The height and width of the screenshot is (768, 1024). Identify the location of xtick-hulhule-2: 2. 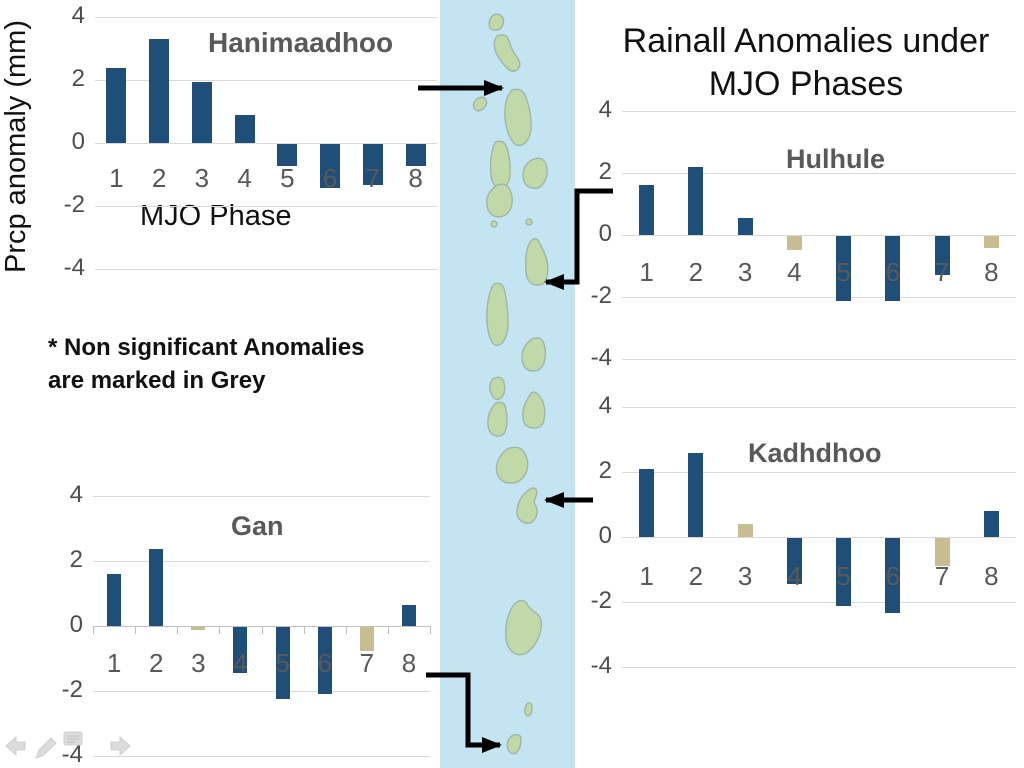
(696, 272).